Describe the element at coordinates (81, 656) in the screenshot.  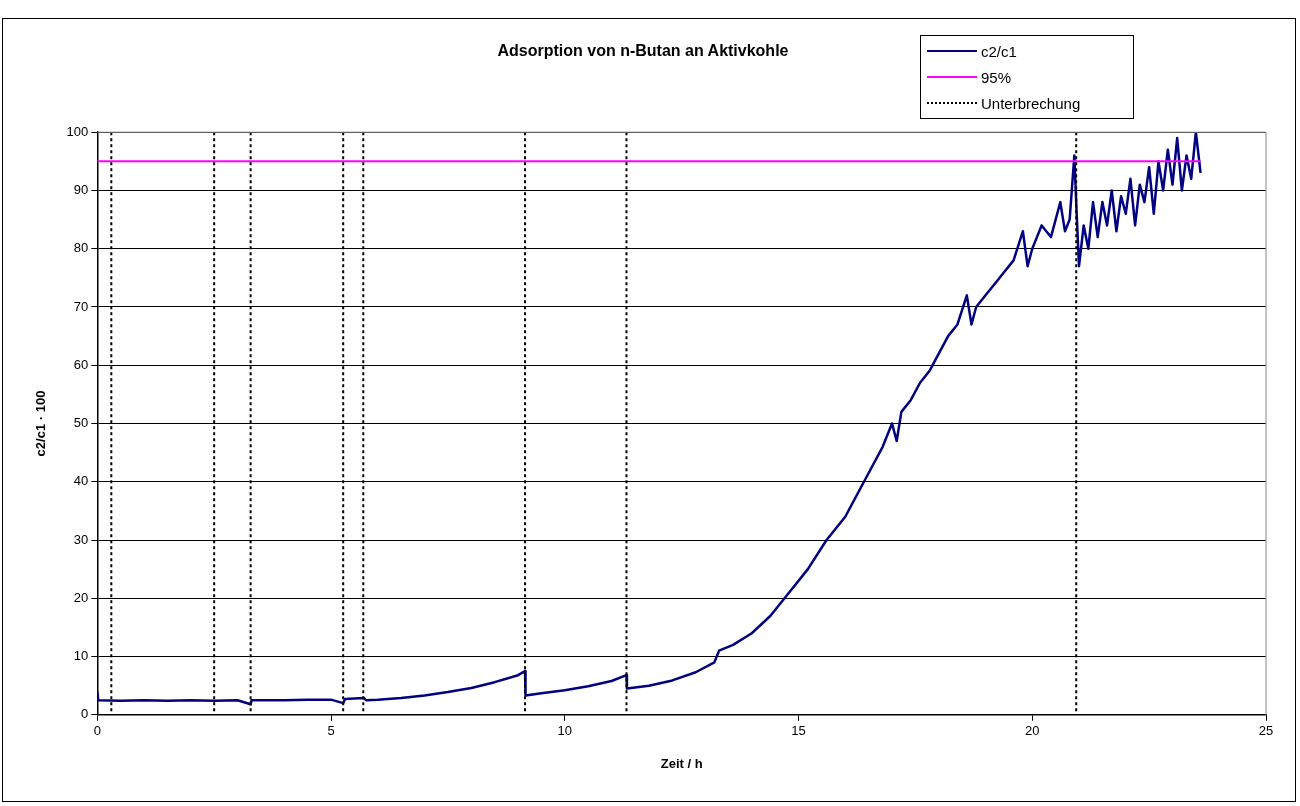
I see `y-tick-label: 10` at that location.